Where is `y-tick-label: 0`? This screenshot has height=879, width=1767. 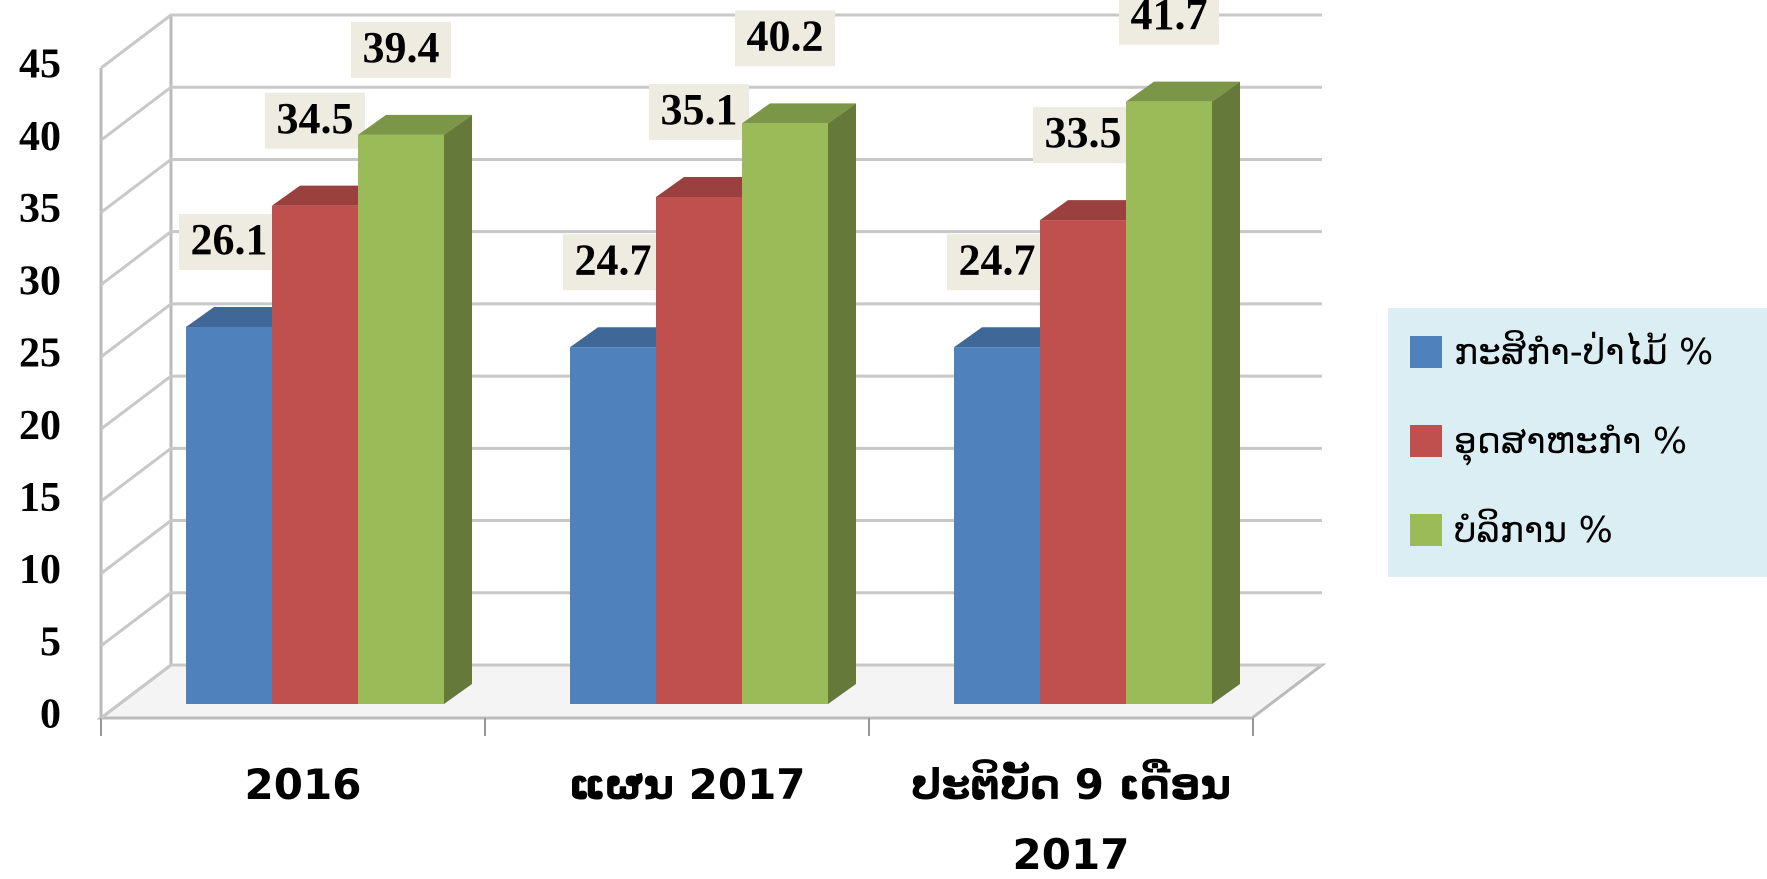 y-tick-label: 0 is located at coordinates (50, 715).